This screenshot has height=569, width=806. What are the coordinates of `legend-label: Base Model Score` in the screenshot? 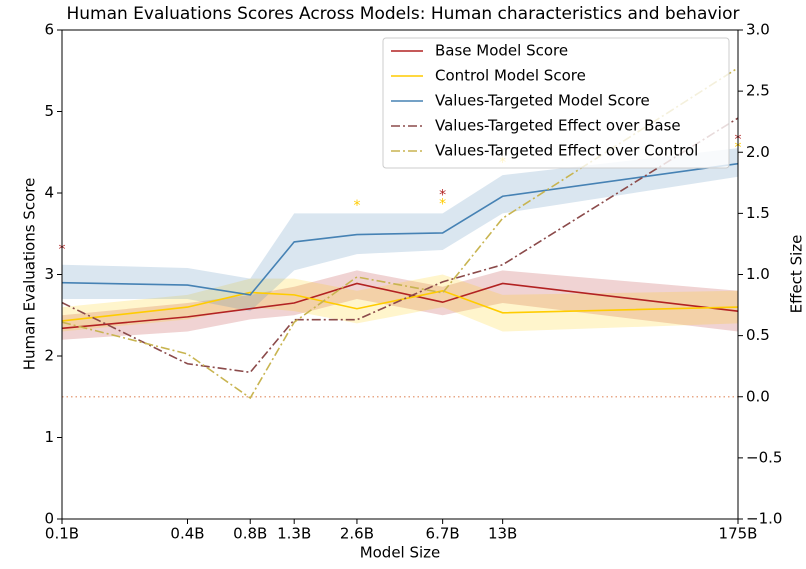 It's located at (501, 51).